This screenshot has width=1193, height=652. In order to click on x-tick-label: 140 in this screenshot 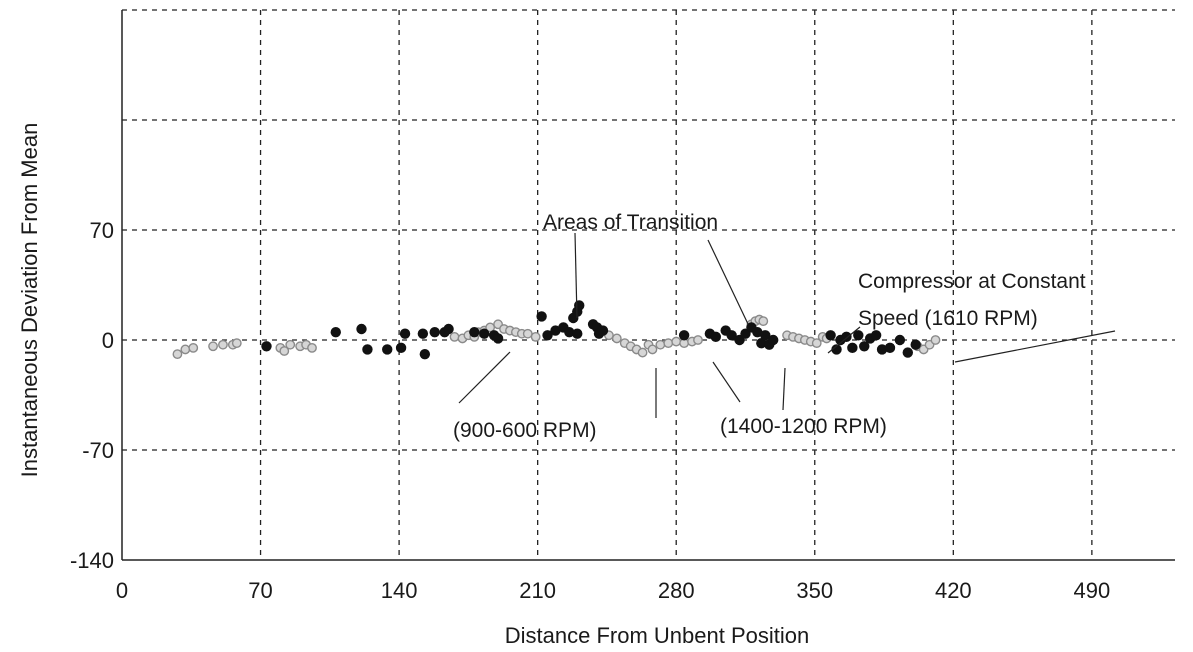, I will do `click(399, 590)`.